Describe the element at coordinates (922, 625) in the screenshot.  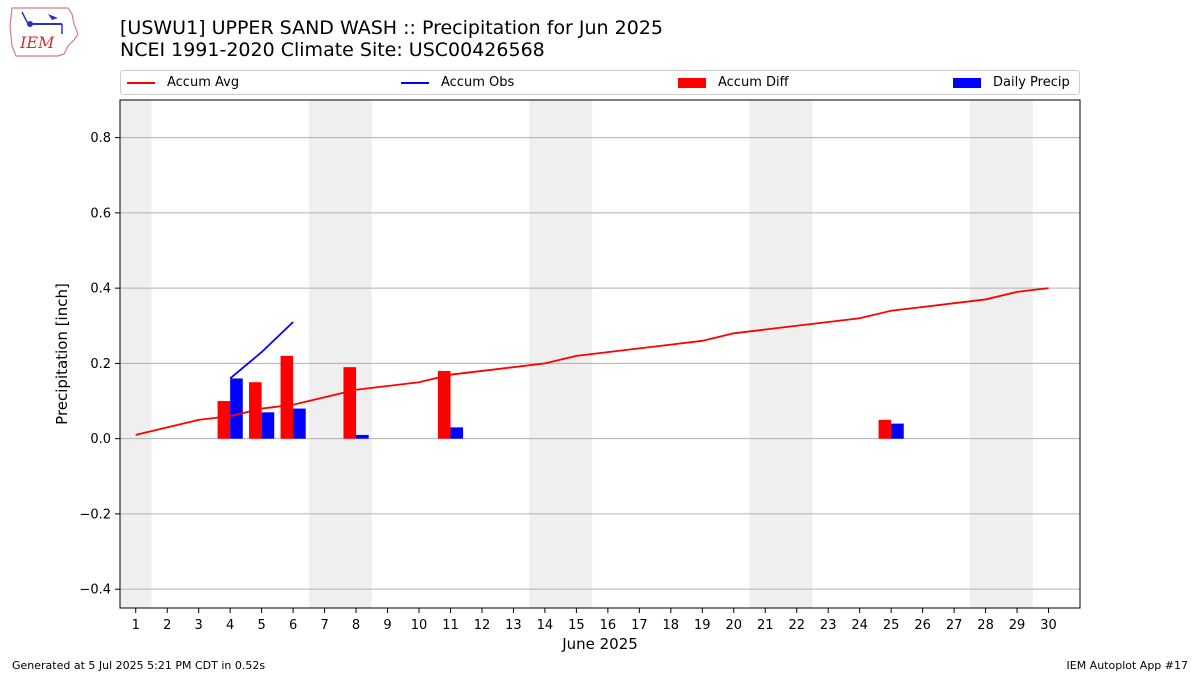
I see `xtick-label-26: 26` at that location.